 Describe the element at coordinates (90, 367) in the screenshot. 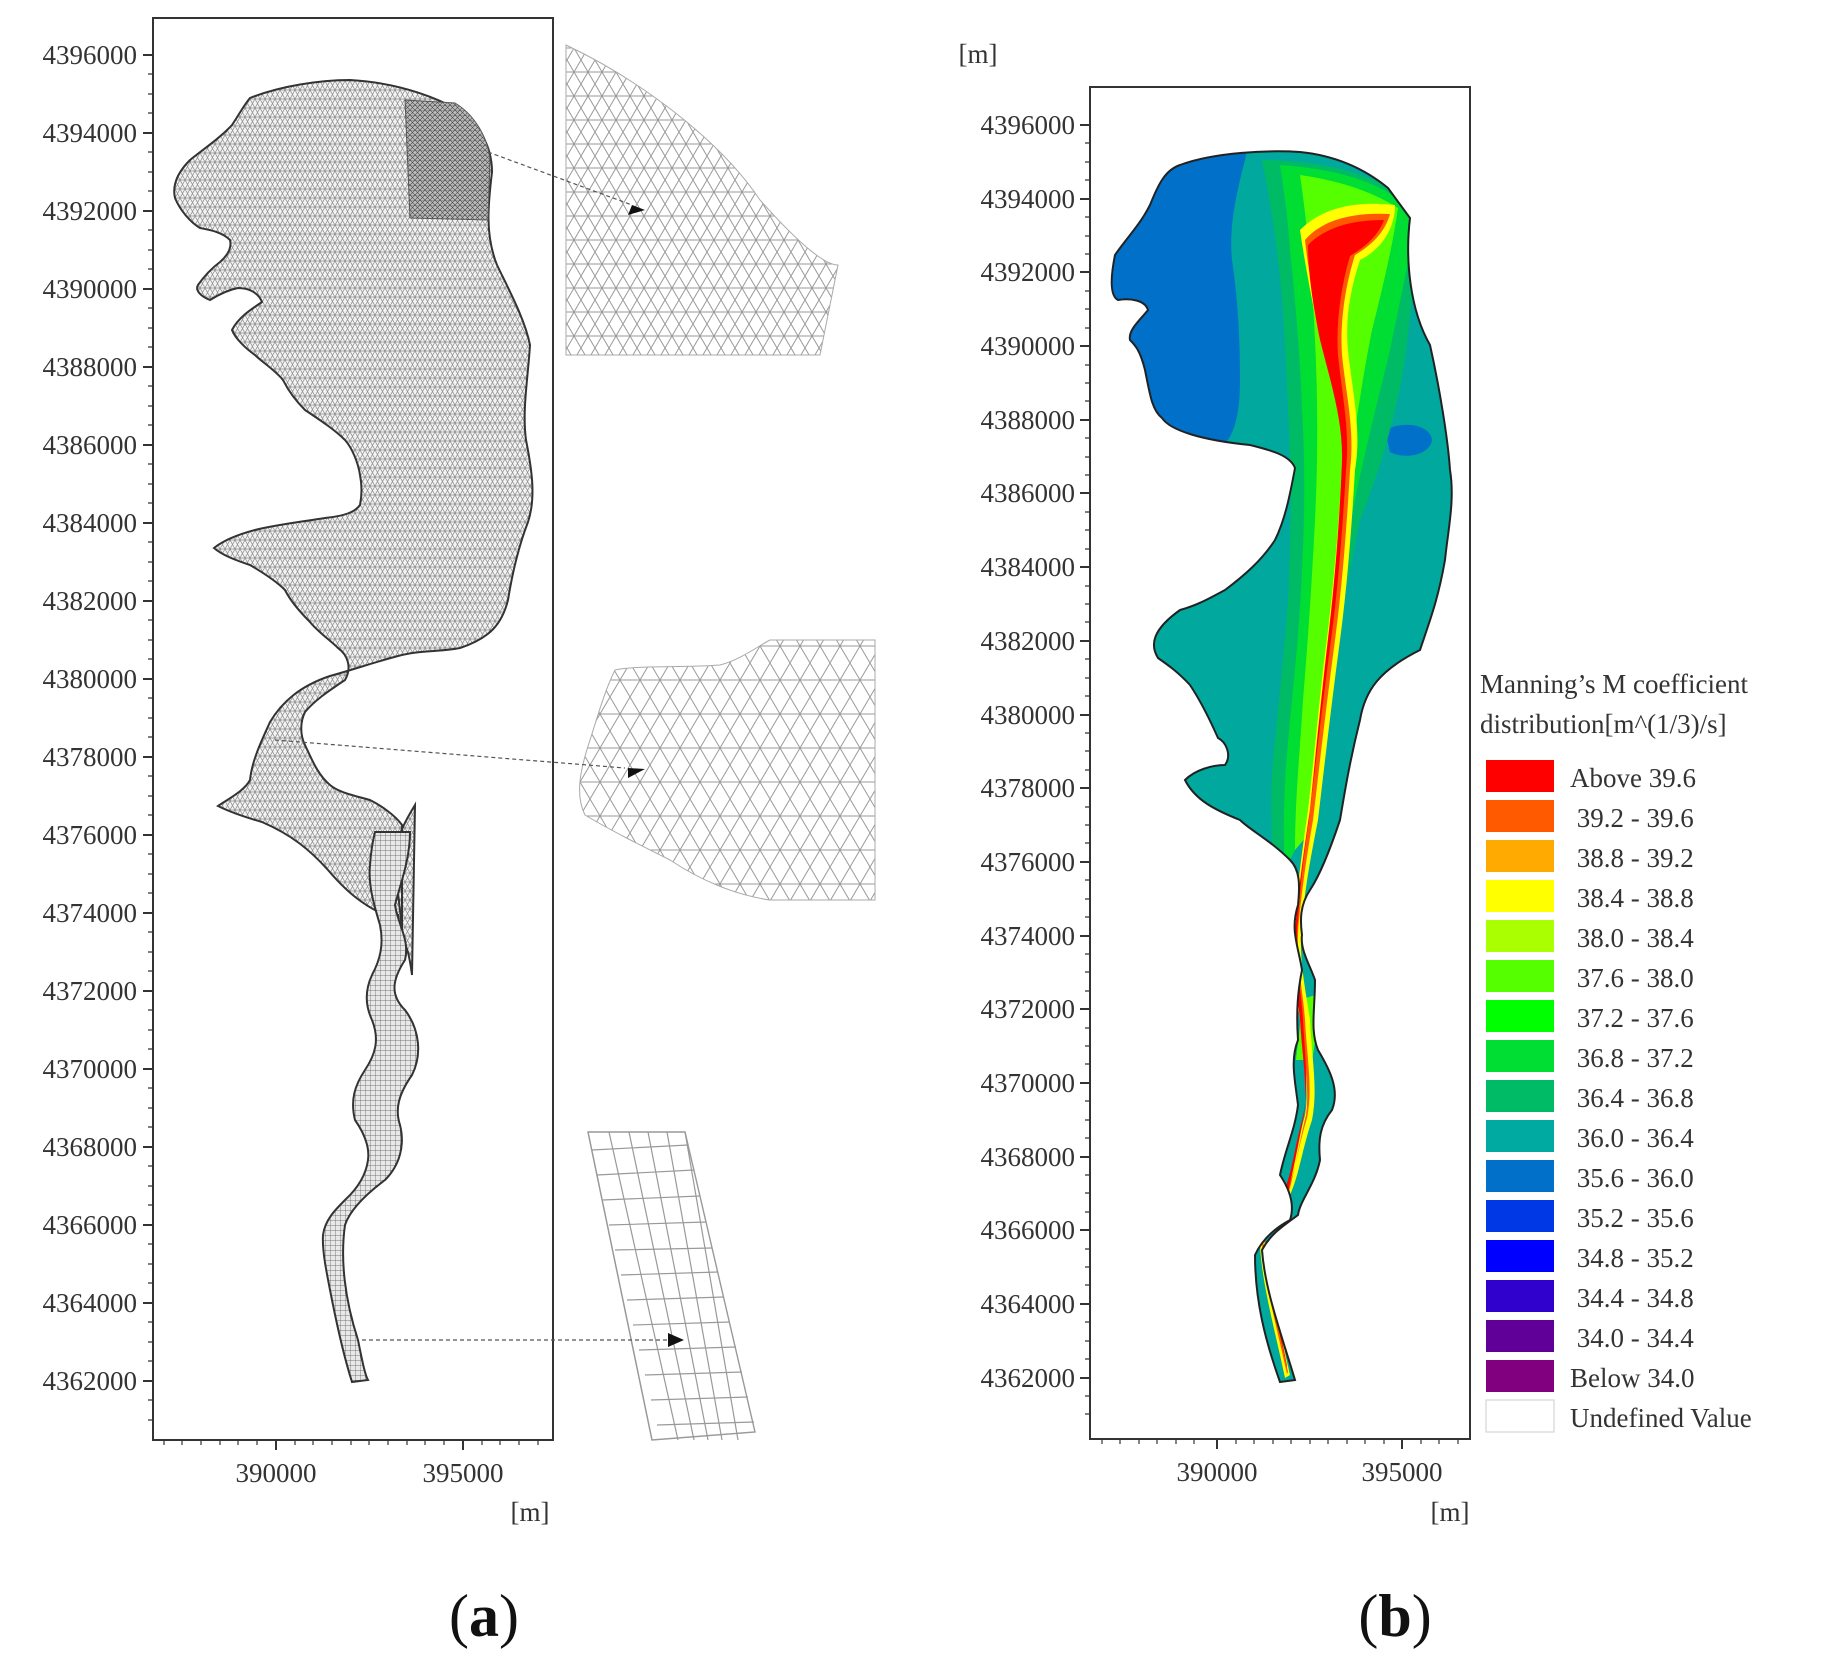

I see `panel-a-y-tick: 4388000` at that location.